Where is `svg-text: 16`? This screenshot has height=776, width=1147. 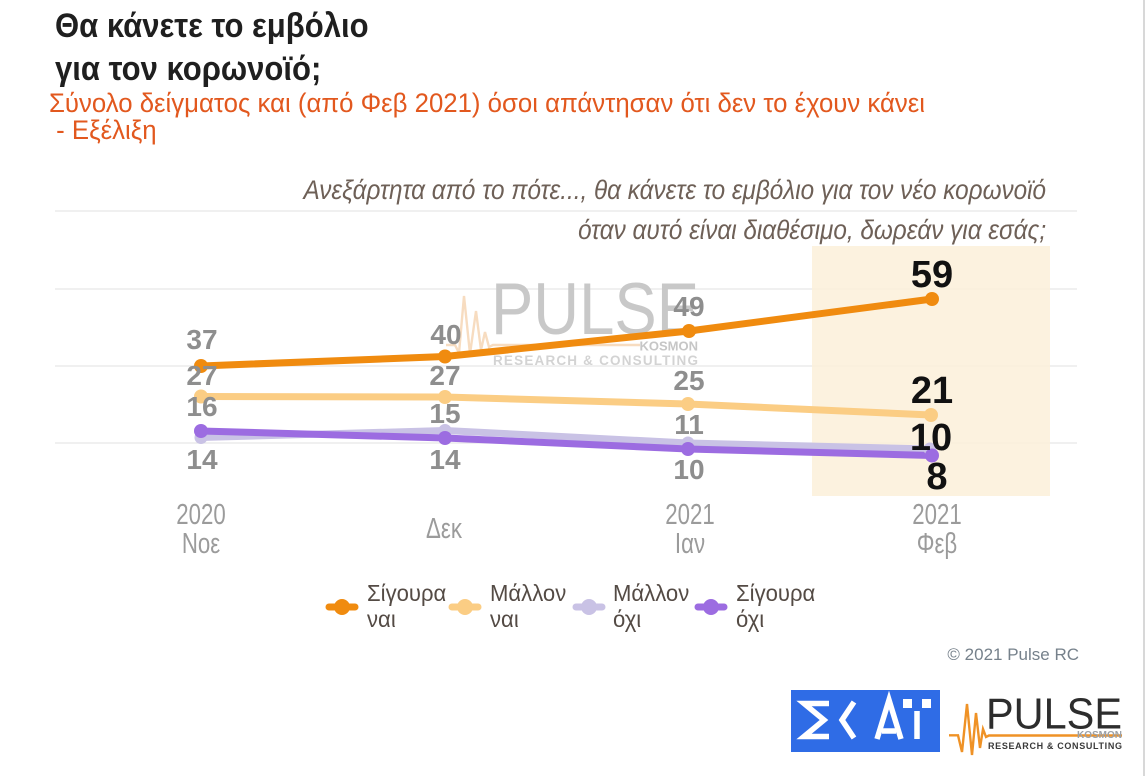 svg-text: 16 is located at coordinates (201, 406).